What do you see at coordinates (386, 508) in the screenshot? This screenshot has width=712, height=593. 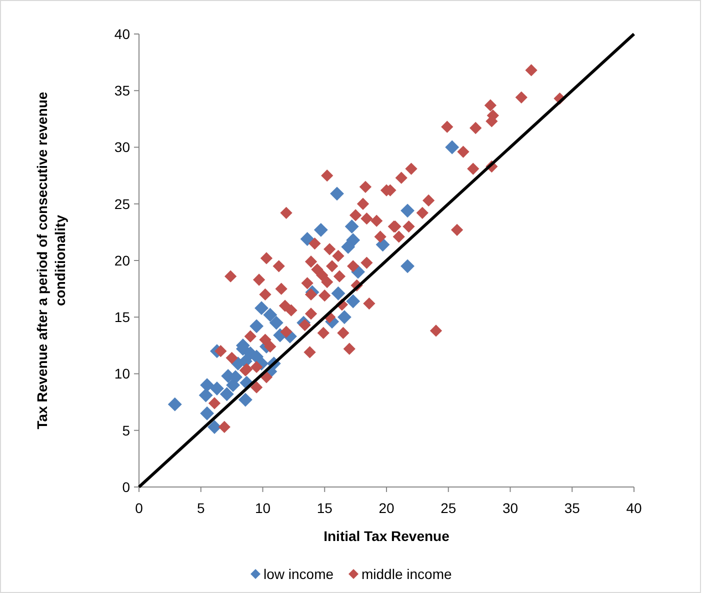 I see `x-tick-label: 20` at bounding box center [386, 508].